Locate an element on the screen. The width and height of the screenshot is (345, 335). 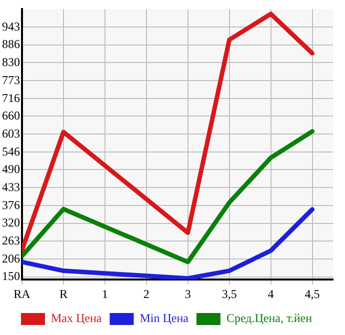
y-tick-label: 206 is located at coordinates (11, 258).